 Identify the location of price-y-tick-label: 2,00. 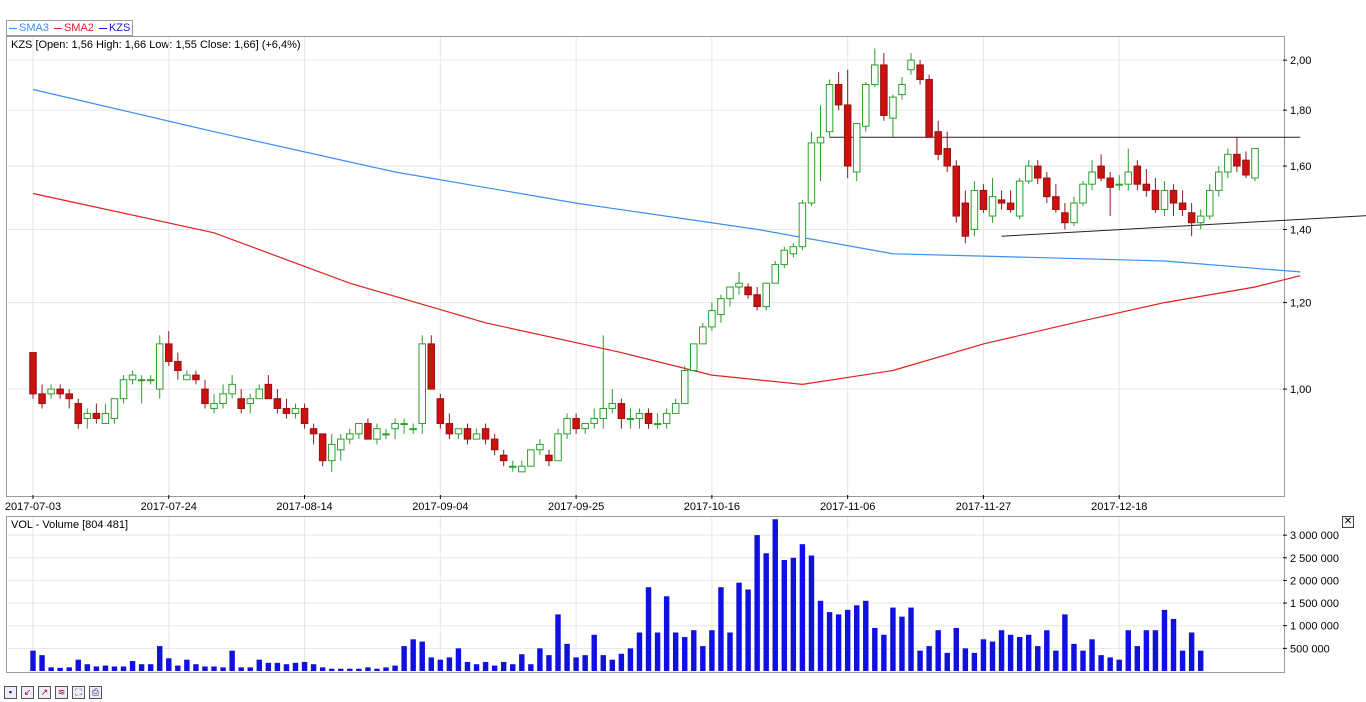
(1300, 61).